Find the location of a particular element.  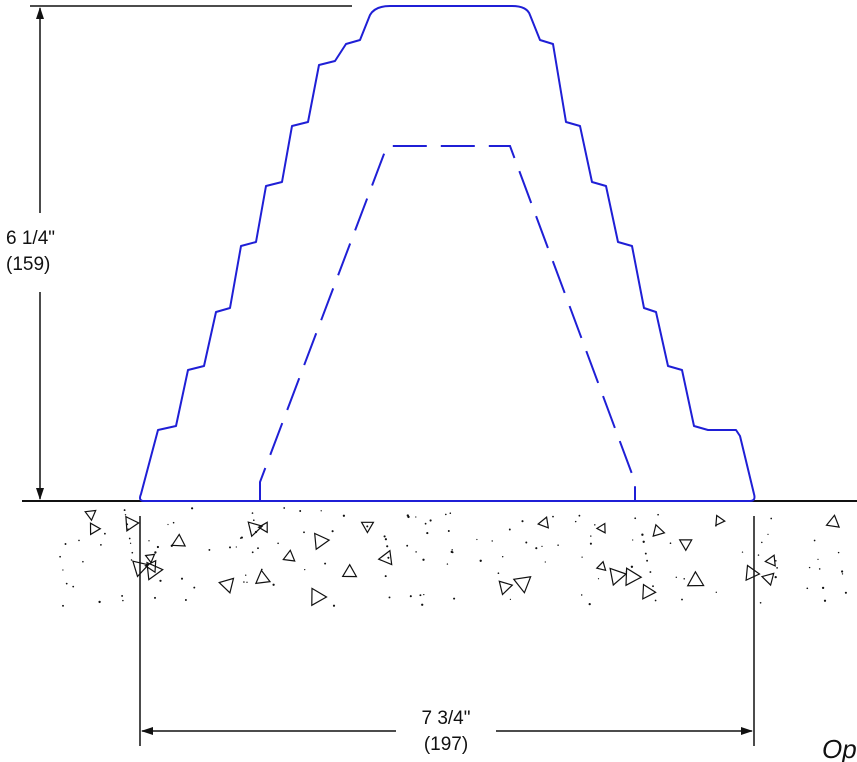

corner-label: Op is located at coordinates (839, 748).